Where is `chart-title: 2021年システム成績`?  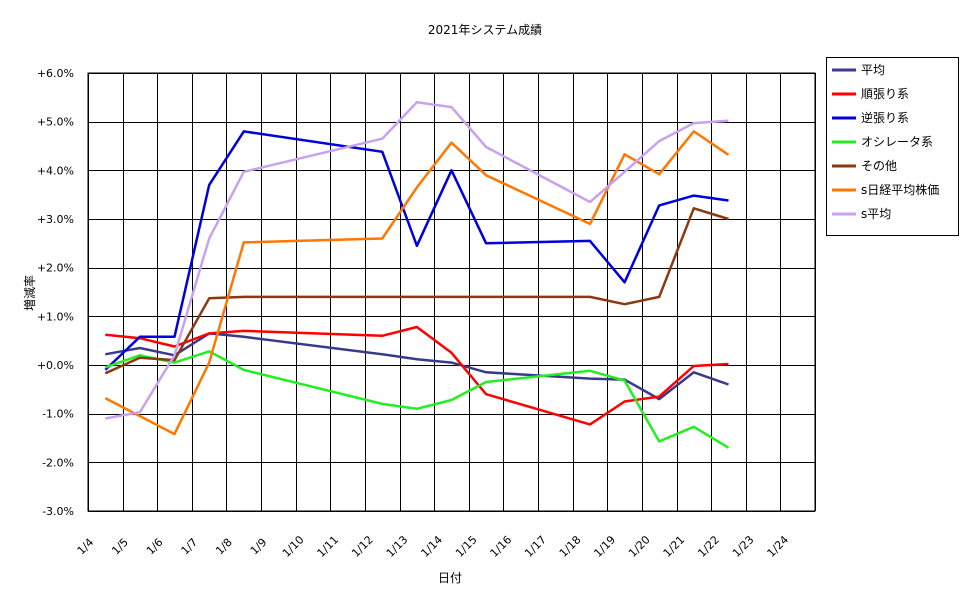 chart-title: 2021年システム成績 is located at coordinates (485, 30).